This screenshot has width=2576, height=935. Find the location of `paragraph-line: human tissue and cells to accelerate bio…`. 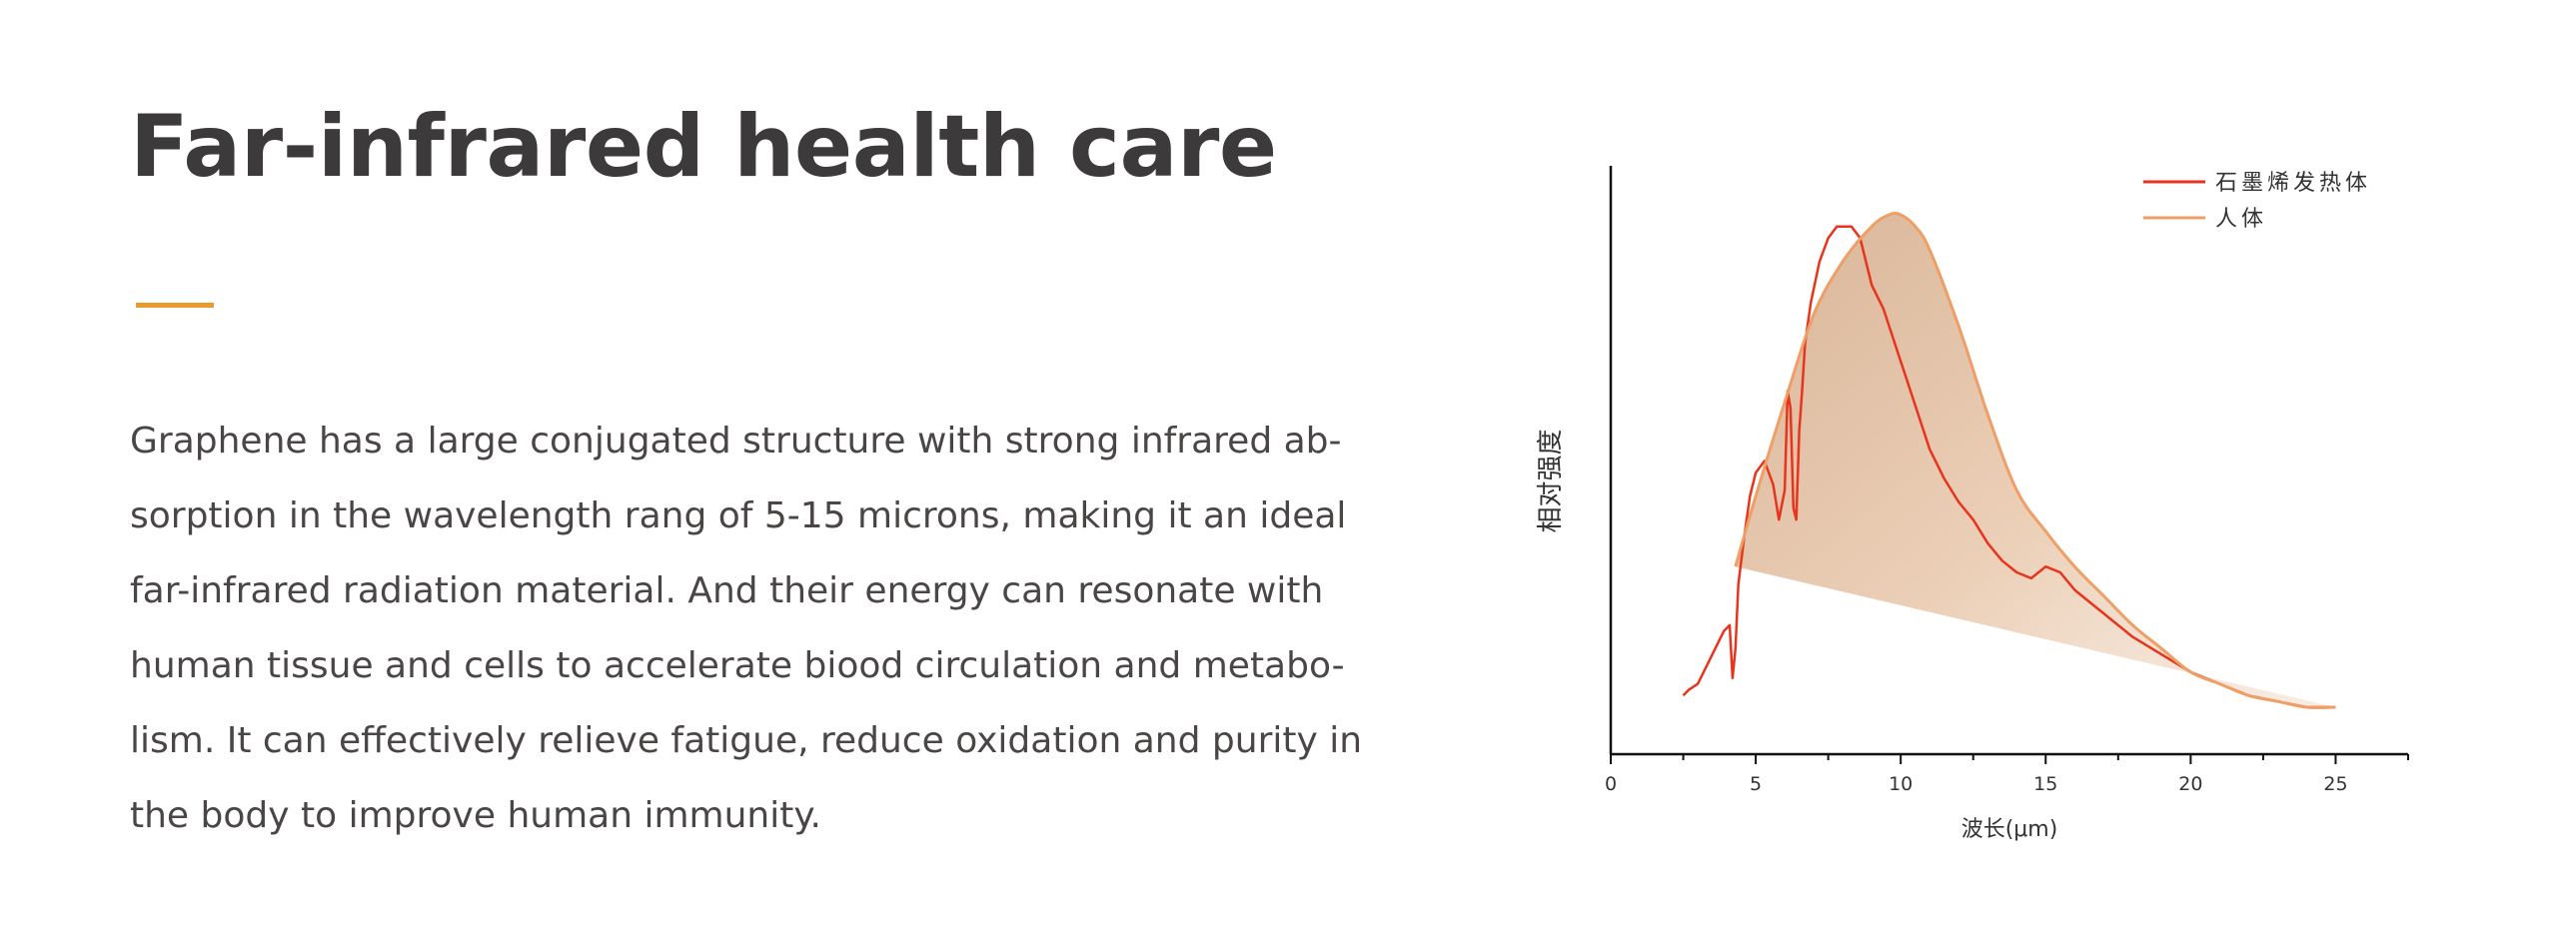

paragraph-line: human tissue and cells to accelerate bio… is located at coordinates (737, 665).